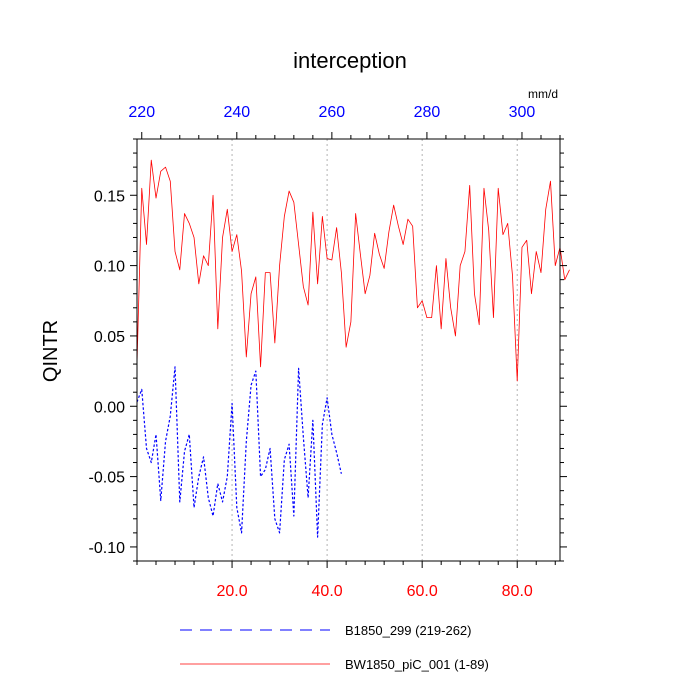 This screenshot has width=700, height=700. I want to click on x-tick-label-top: 260, so click(332, 112).